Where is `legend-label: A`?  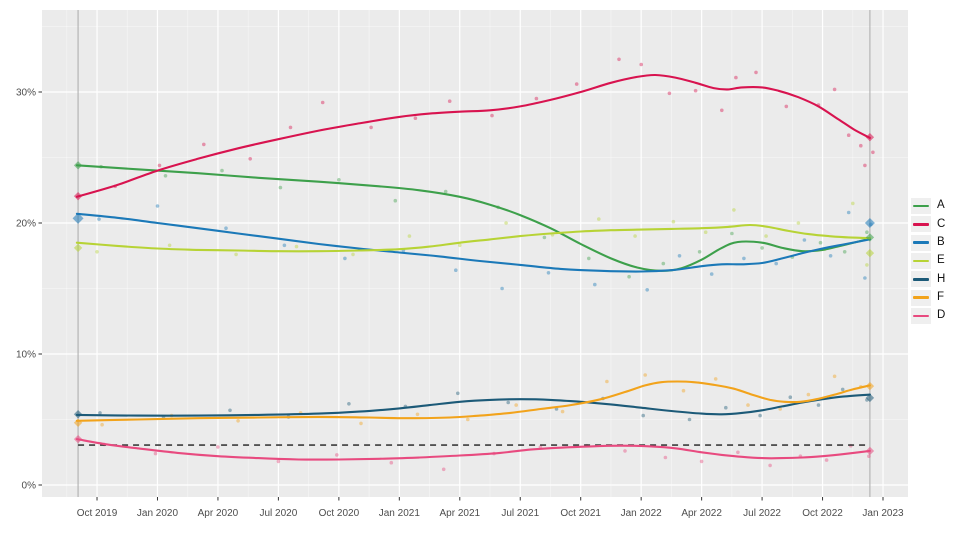 legend-label: A is located at coordinates (941, 205).